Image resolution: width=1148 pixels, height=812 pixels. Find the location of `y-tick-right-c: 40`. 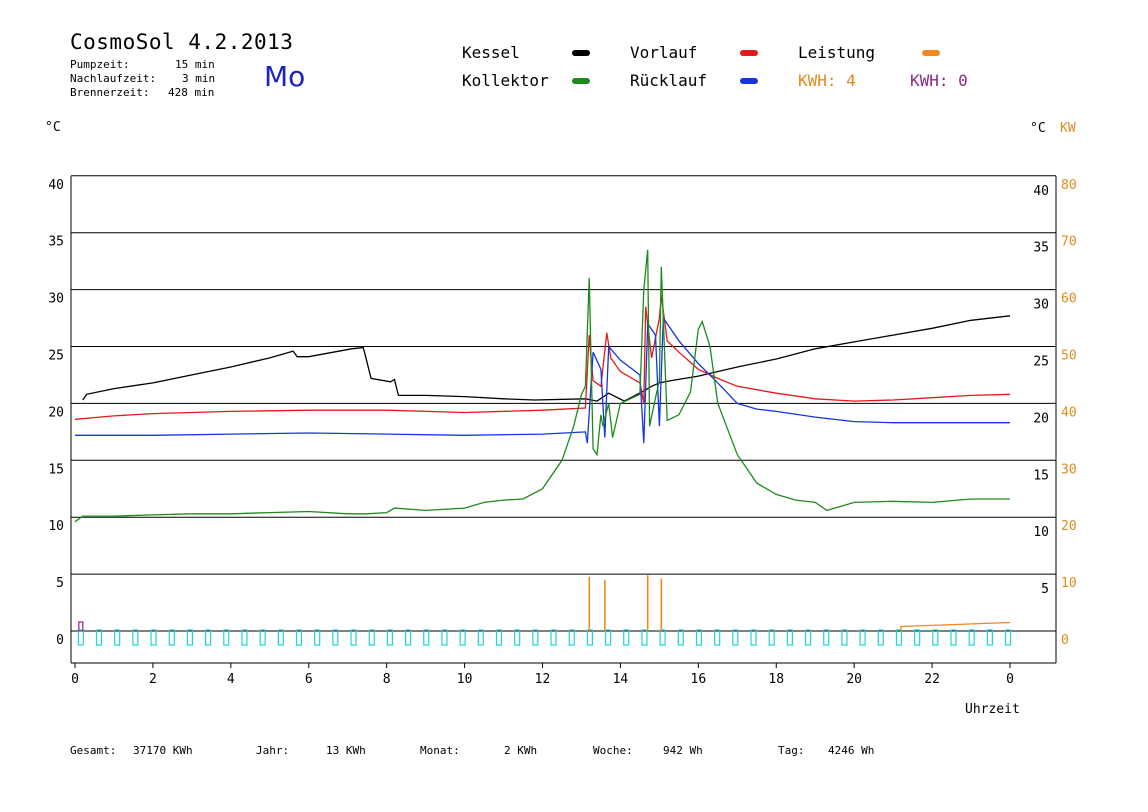

y-tick-right-c: 40 is located at coordinates (1041, 191).